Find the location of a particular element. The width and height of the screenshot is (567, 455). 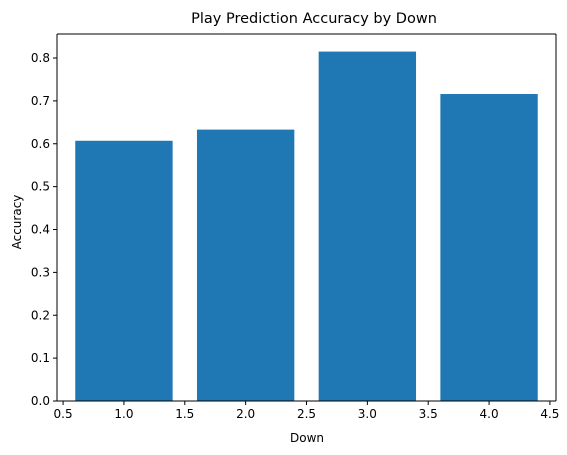

x-tick-label: 3.5 is located at coordinates (428, 414).